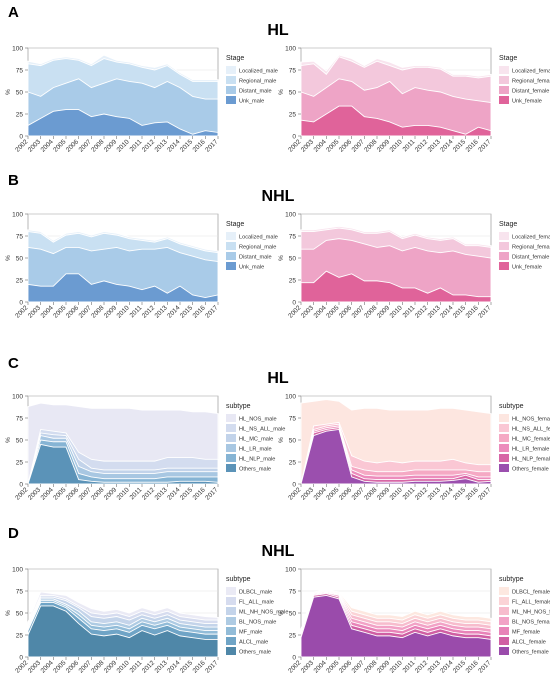  Describe the element at coordinates (123, 288) in the screenshot. I see `area-b-male-unk-male` at that location.